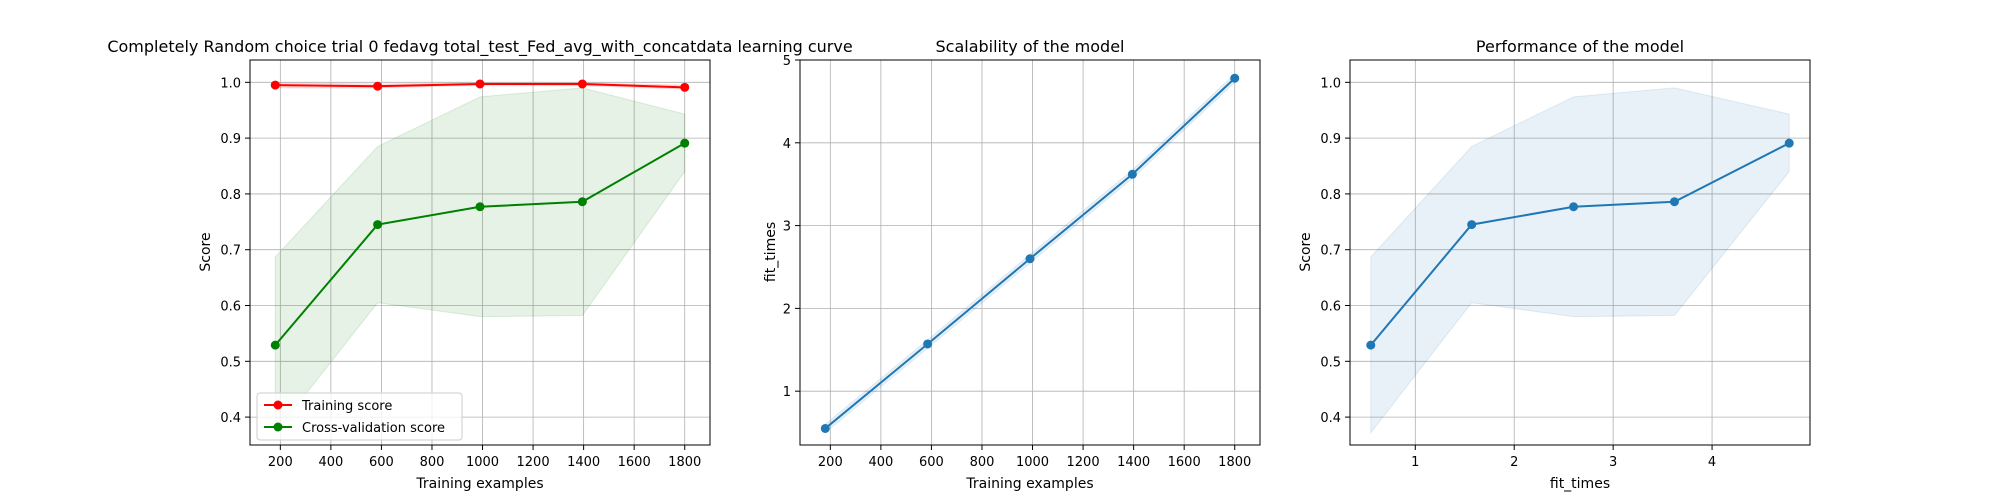 The width and height of the screenshot is (2000, 500). What do you see at coordinates (787, 144) in the screenshot?
I see `y-tick-label: 4` at bounding box center [787, 144].